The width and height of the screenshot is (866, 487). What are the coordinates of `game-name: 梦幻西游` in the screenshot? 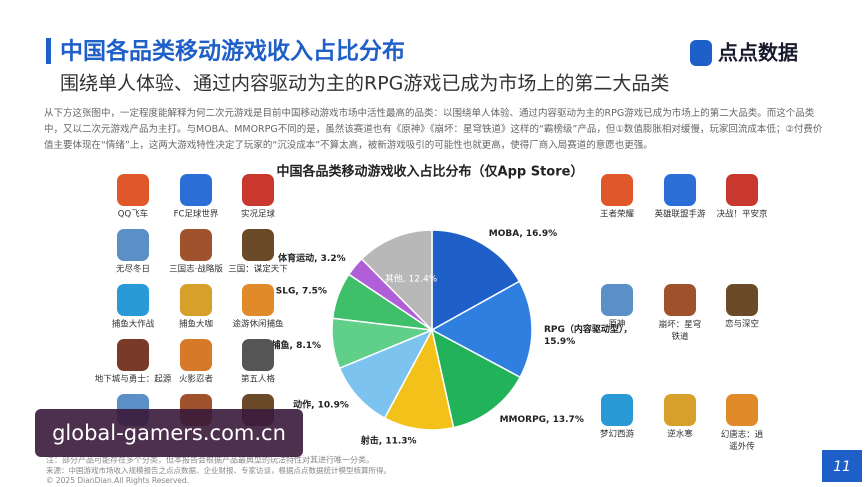 It's located at (617, 434).